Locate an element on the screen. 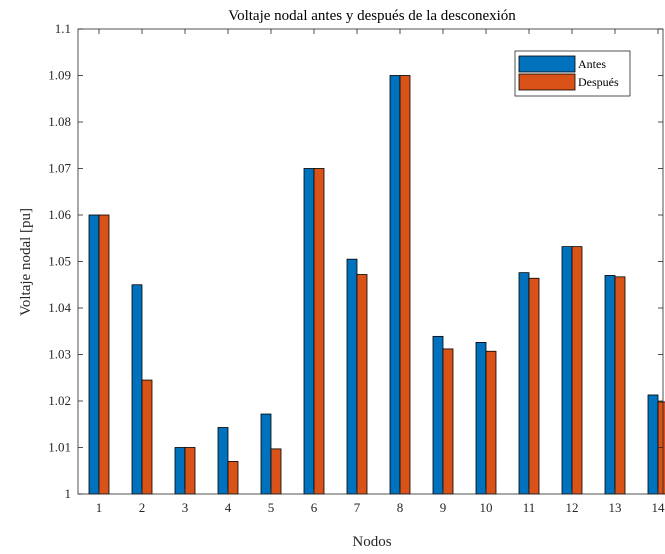  x-tick-label: 14 is located at coordinates (658, 507).